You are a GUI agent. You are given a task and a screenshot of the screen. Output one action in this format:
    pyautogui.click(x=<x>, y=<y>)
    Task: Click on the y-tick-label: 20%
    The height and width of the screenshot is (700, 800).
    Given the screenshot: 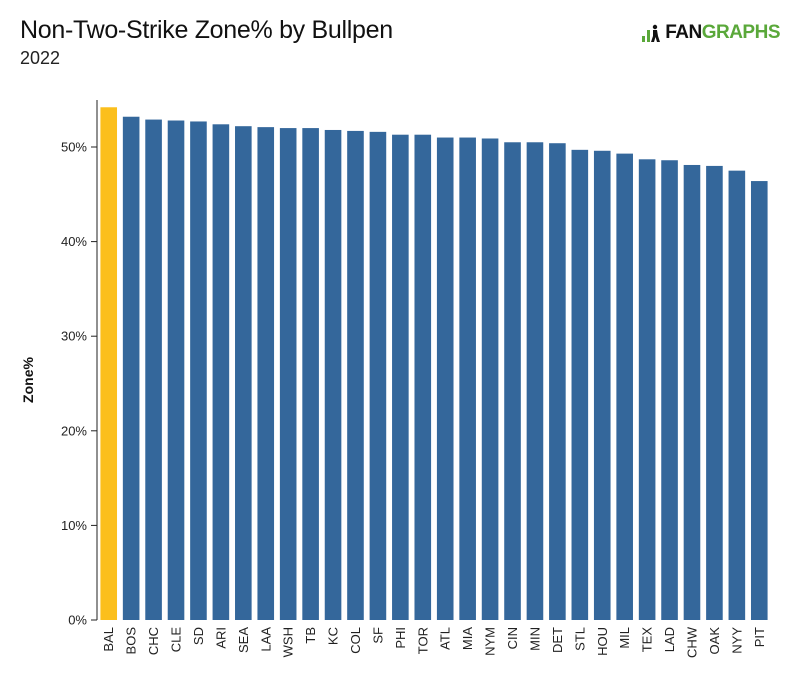 What is the action you would take?
    pyautogui.click(x=74, y=430)
    